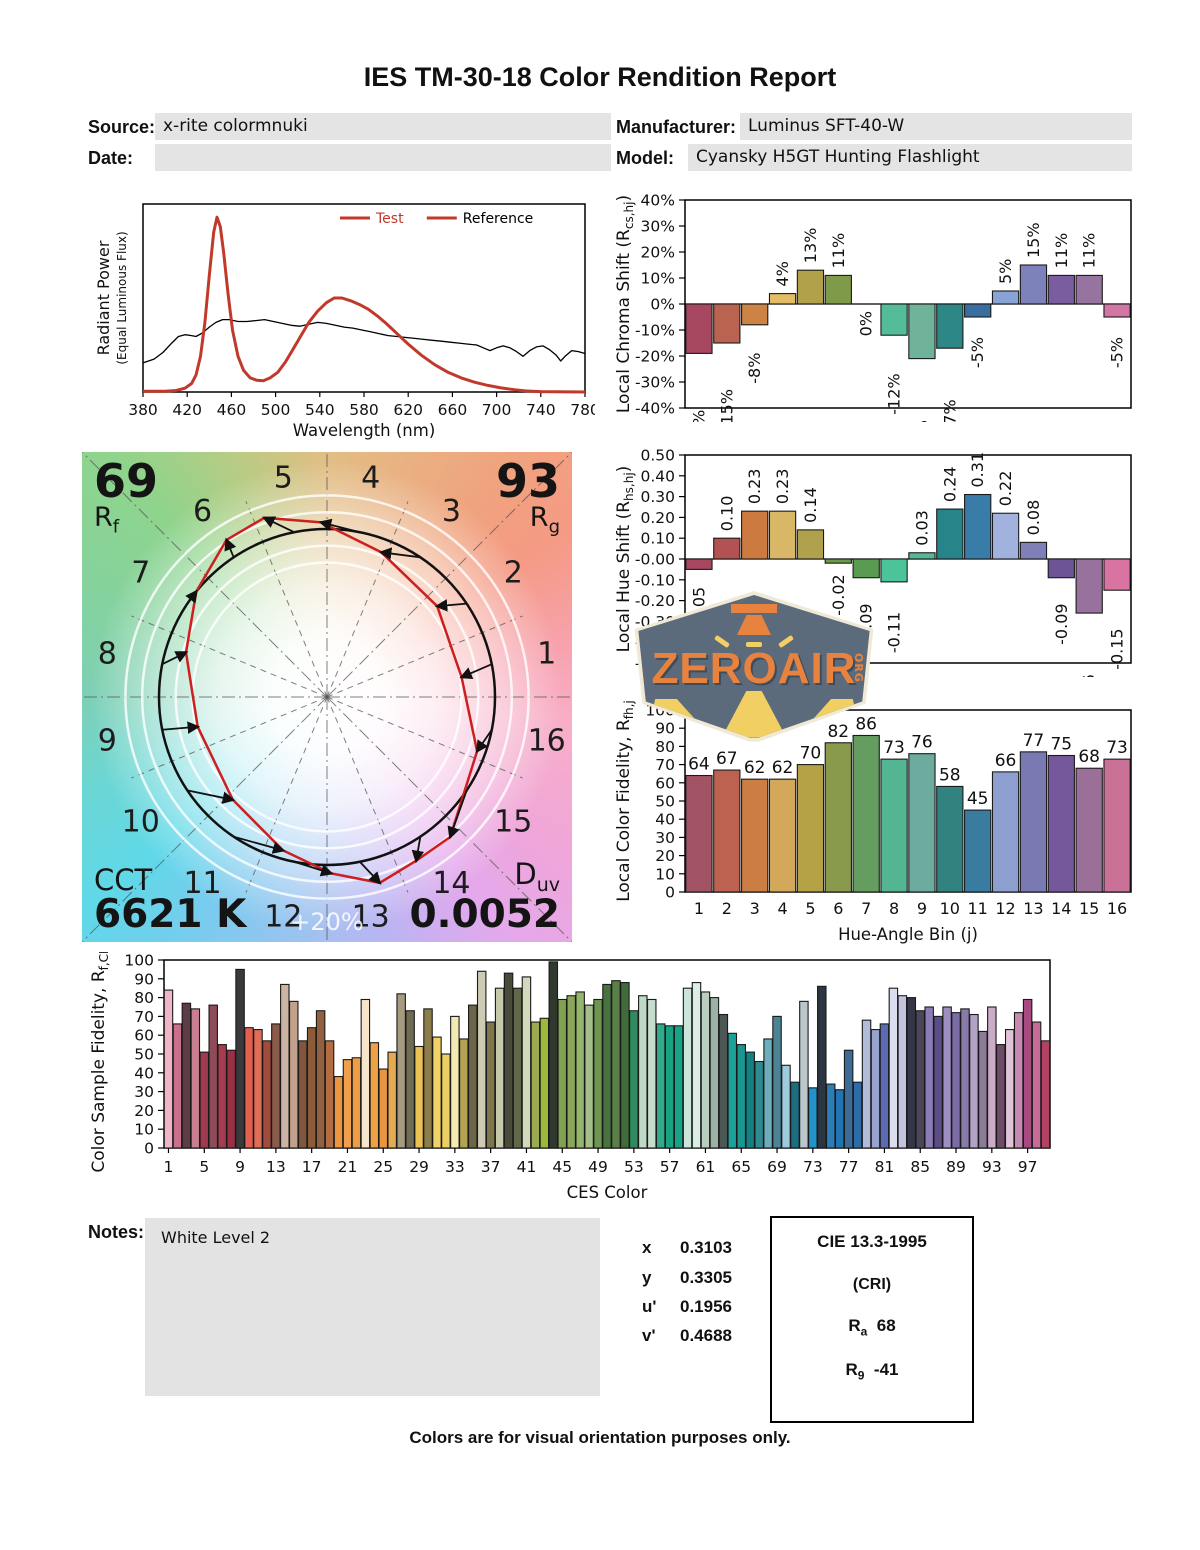 Image resolution: width=1200 pixels, height=1550 pixels. Describe the element at coordinates (123, 880) in the screenshot. I see `cct-label: CCT` at that location.